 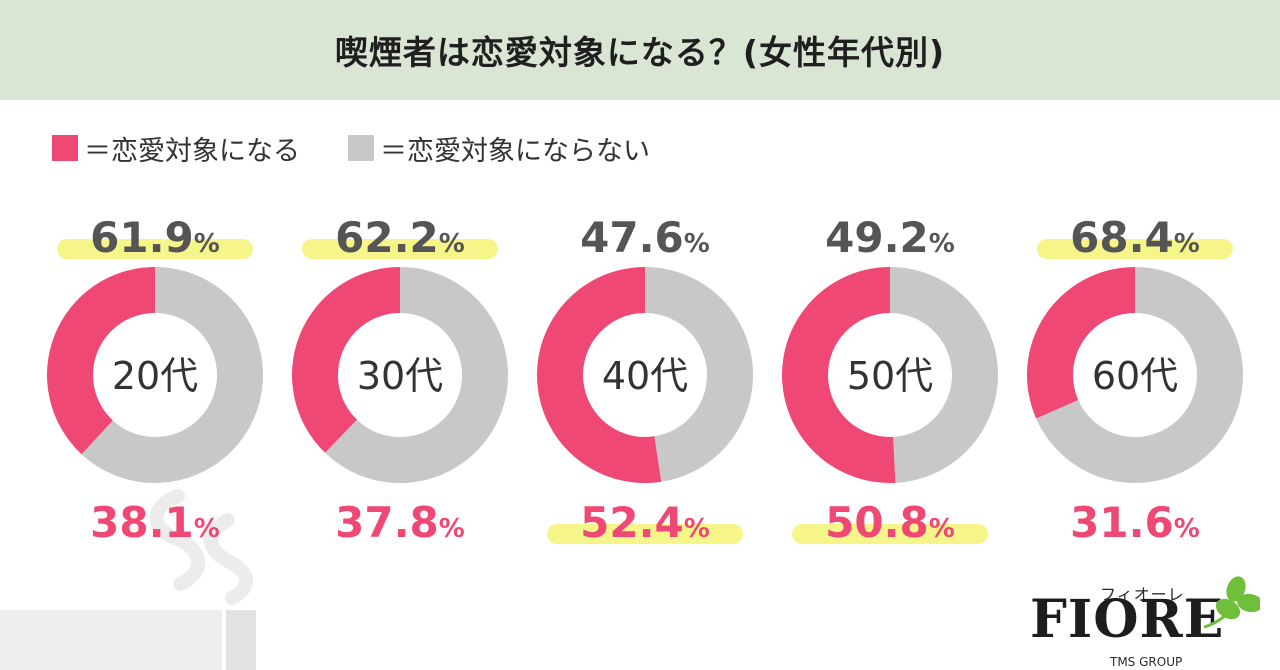 I want to click on slice-negative-20代, so click(x=172, y=375).